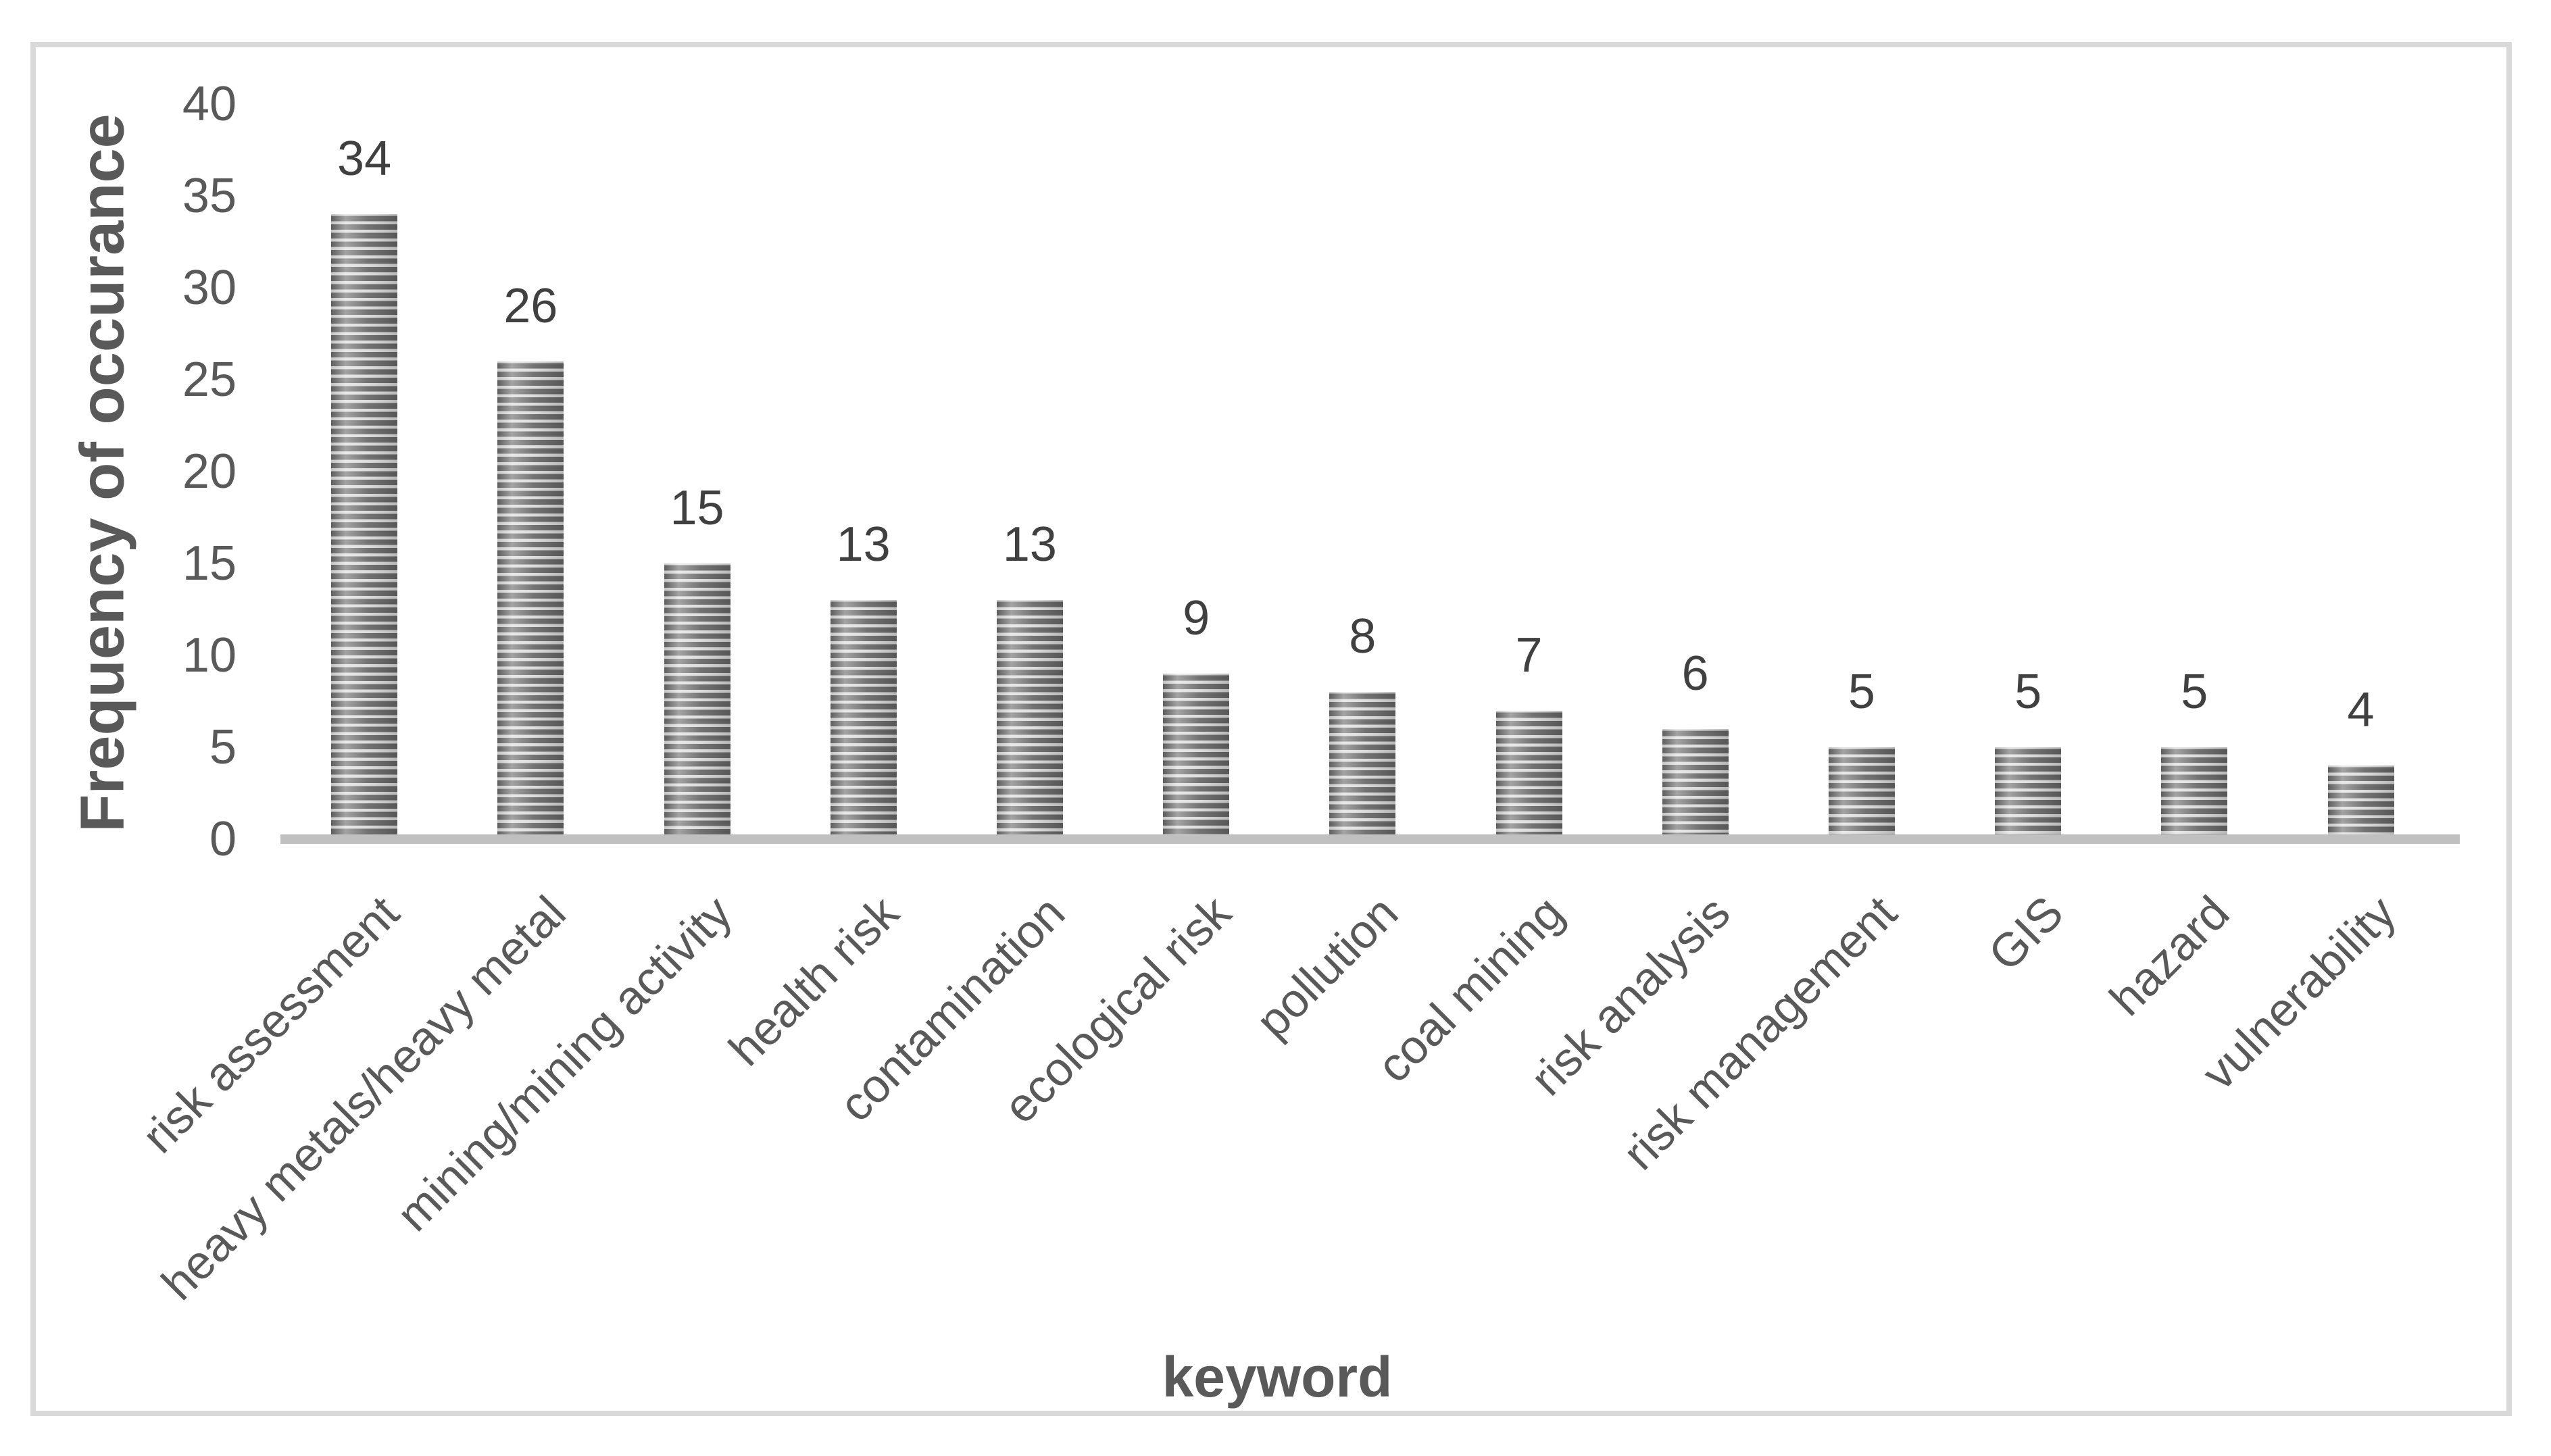  Describe the element at coordinates (1277, 1377) in the screenshot. I see `x-axis-title: keyword` at that location.